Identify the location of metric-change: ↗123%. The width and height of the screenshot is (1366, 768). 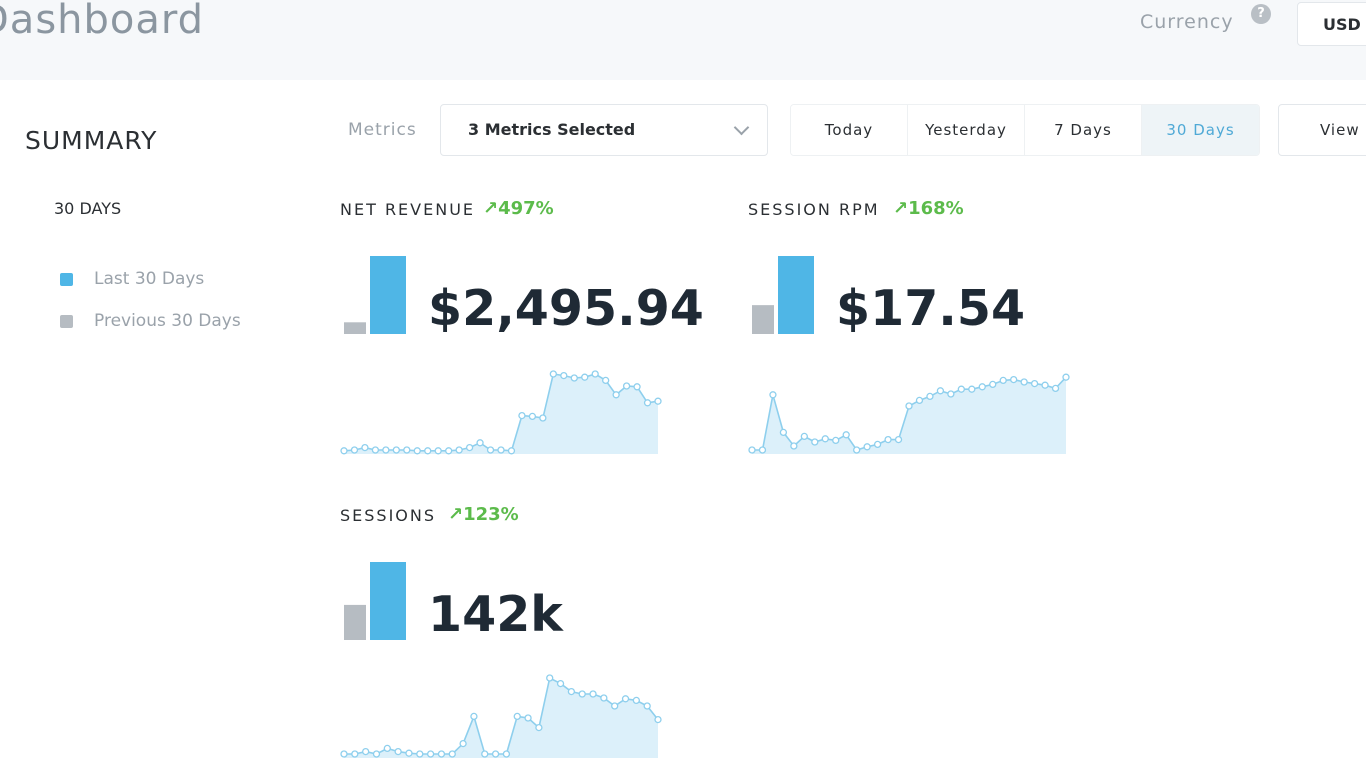
(483, 514).